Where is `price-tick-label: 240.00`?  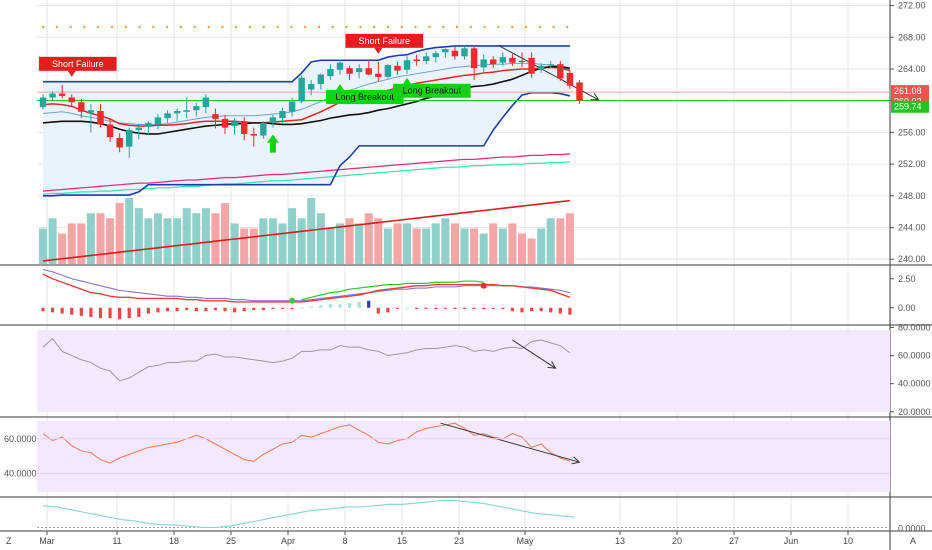 price-tick-label: 240.00 is located at coordinates (912, 259).